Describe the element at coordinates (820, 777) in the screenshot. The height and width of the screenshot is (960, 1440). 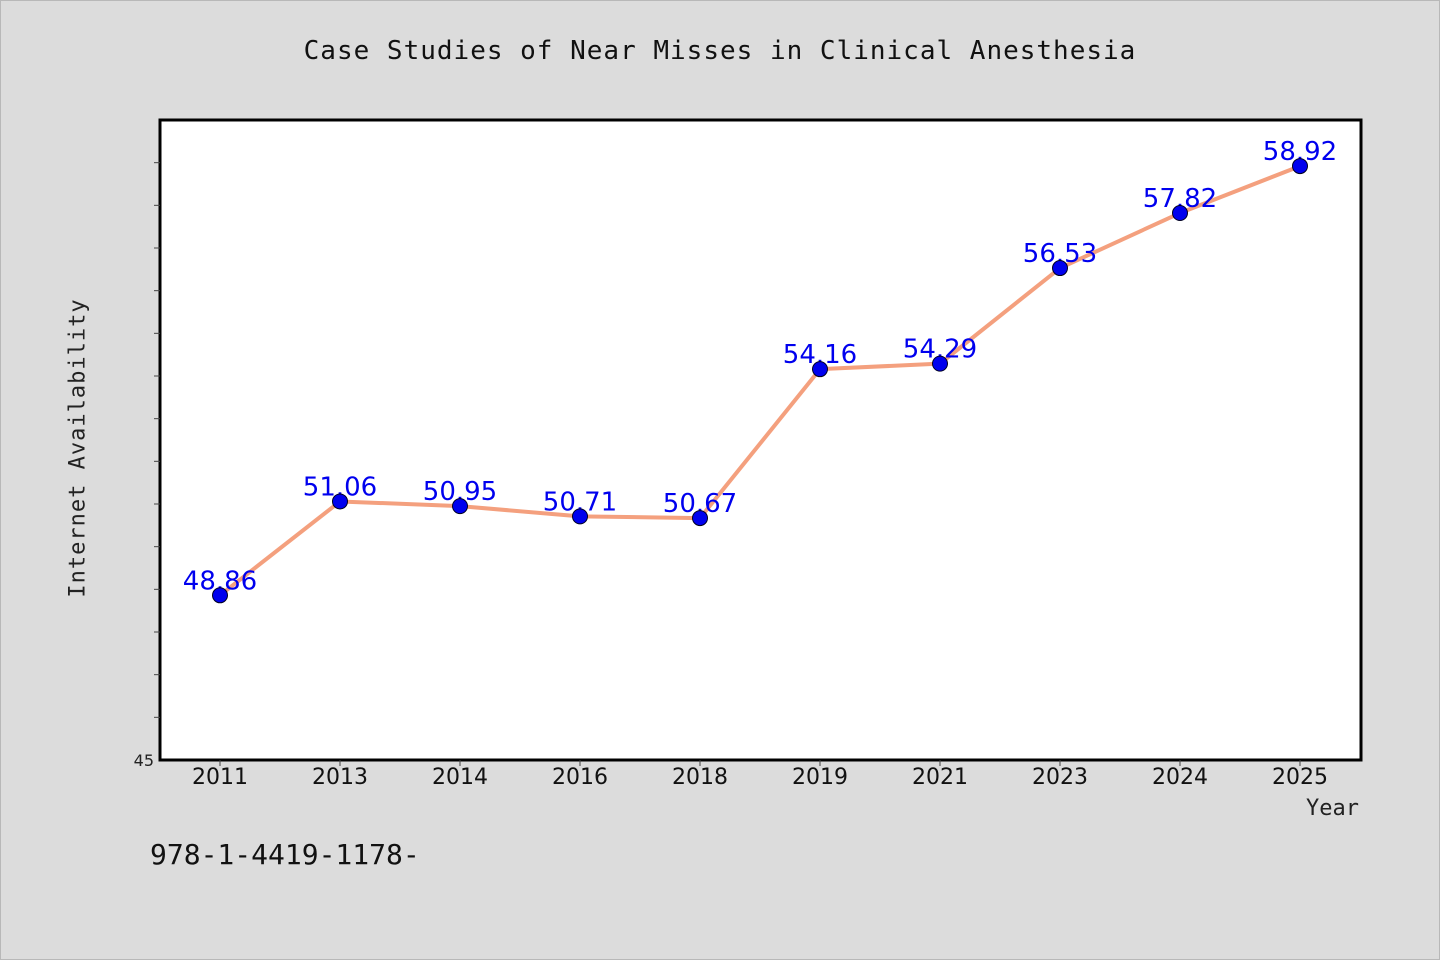
I see `x-tick-label: 2019` at that location.